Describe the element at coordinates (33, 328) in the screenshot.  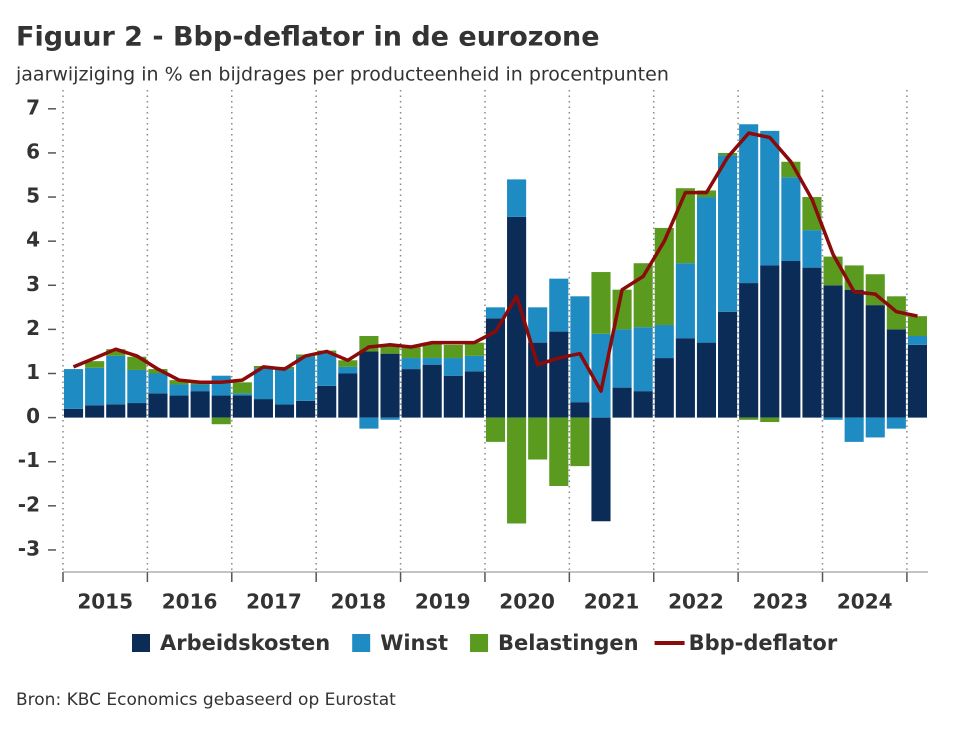
I see `y-tick-label: 2` at that location.